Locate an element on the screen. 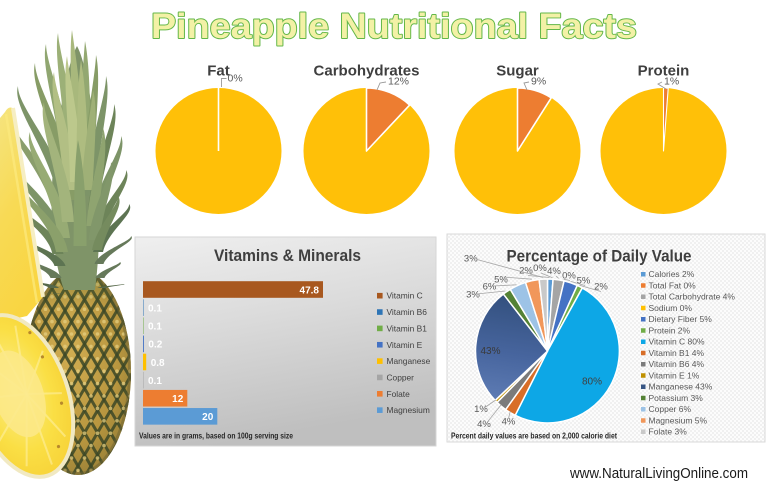 This screenshot has height=490, width=768. svg-text: Potassium 3% is located at coordinates (676, 398).